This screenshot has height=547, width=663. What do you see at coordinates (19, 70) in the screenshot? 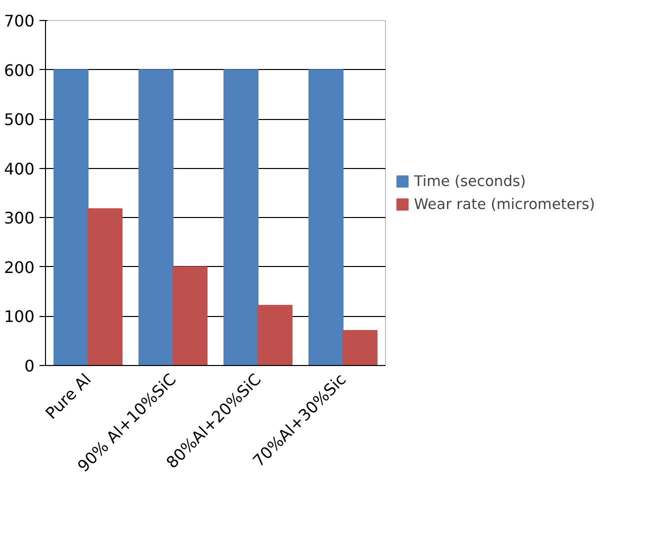
I see `y-tick-label: 600` at bounding box center [19, 70].